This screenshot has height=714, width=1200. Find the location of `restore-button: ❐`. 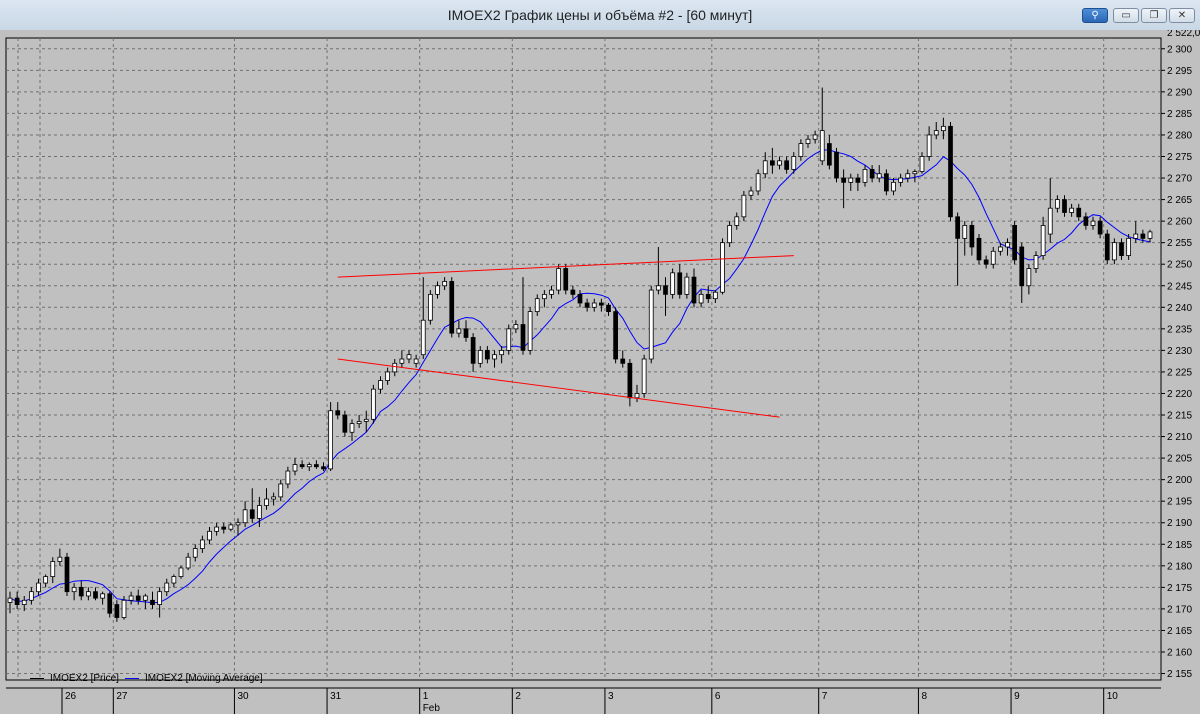

restore-button: ❐ is located at coordinates (1154, 15).